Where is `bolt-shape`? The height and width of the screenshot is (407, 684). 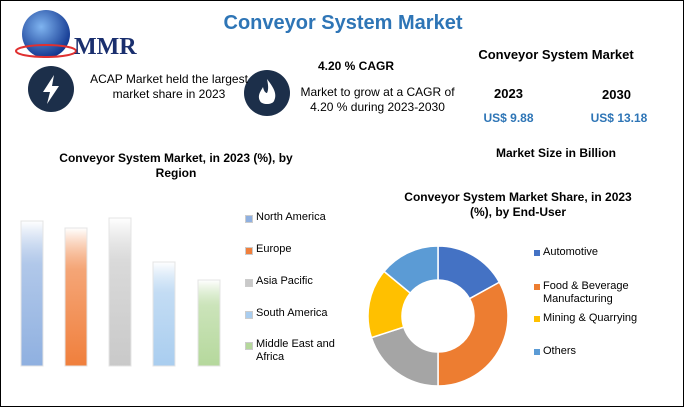 bolt-shape is located at coordinates (51, 89).